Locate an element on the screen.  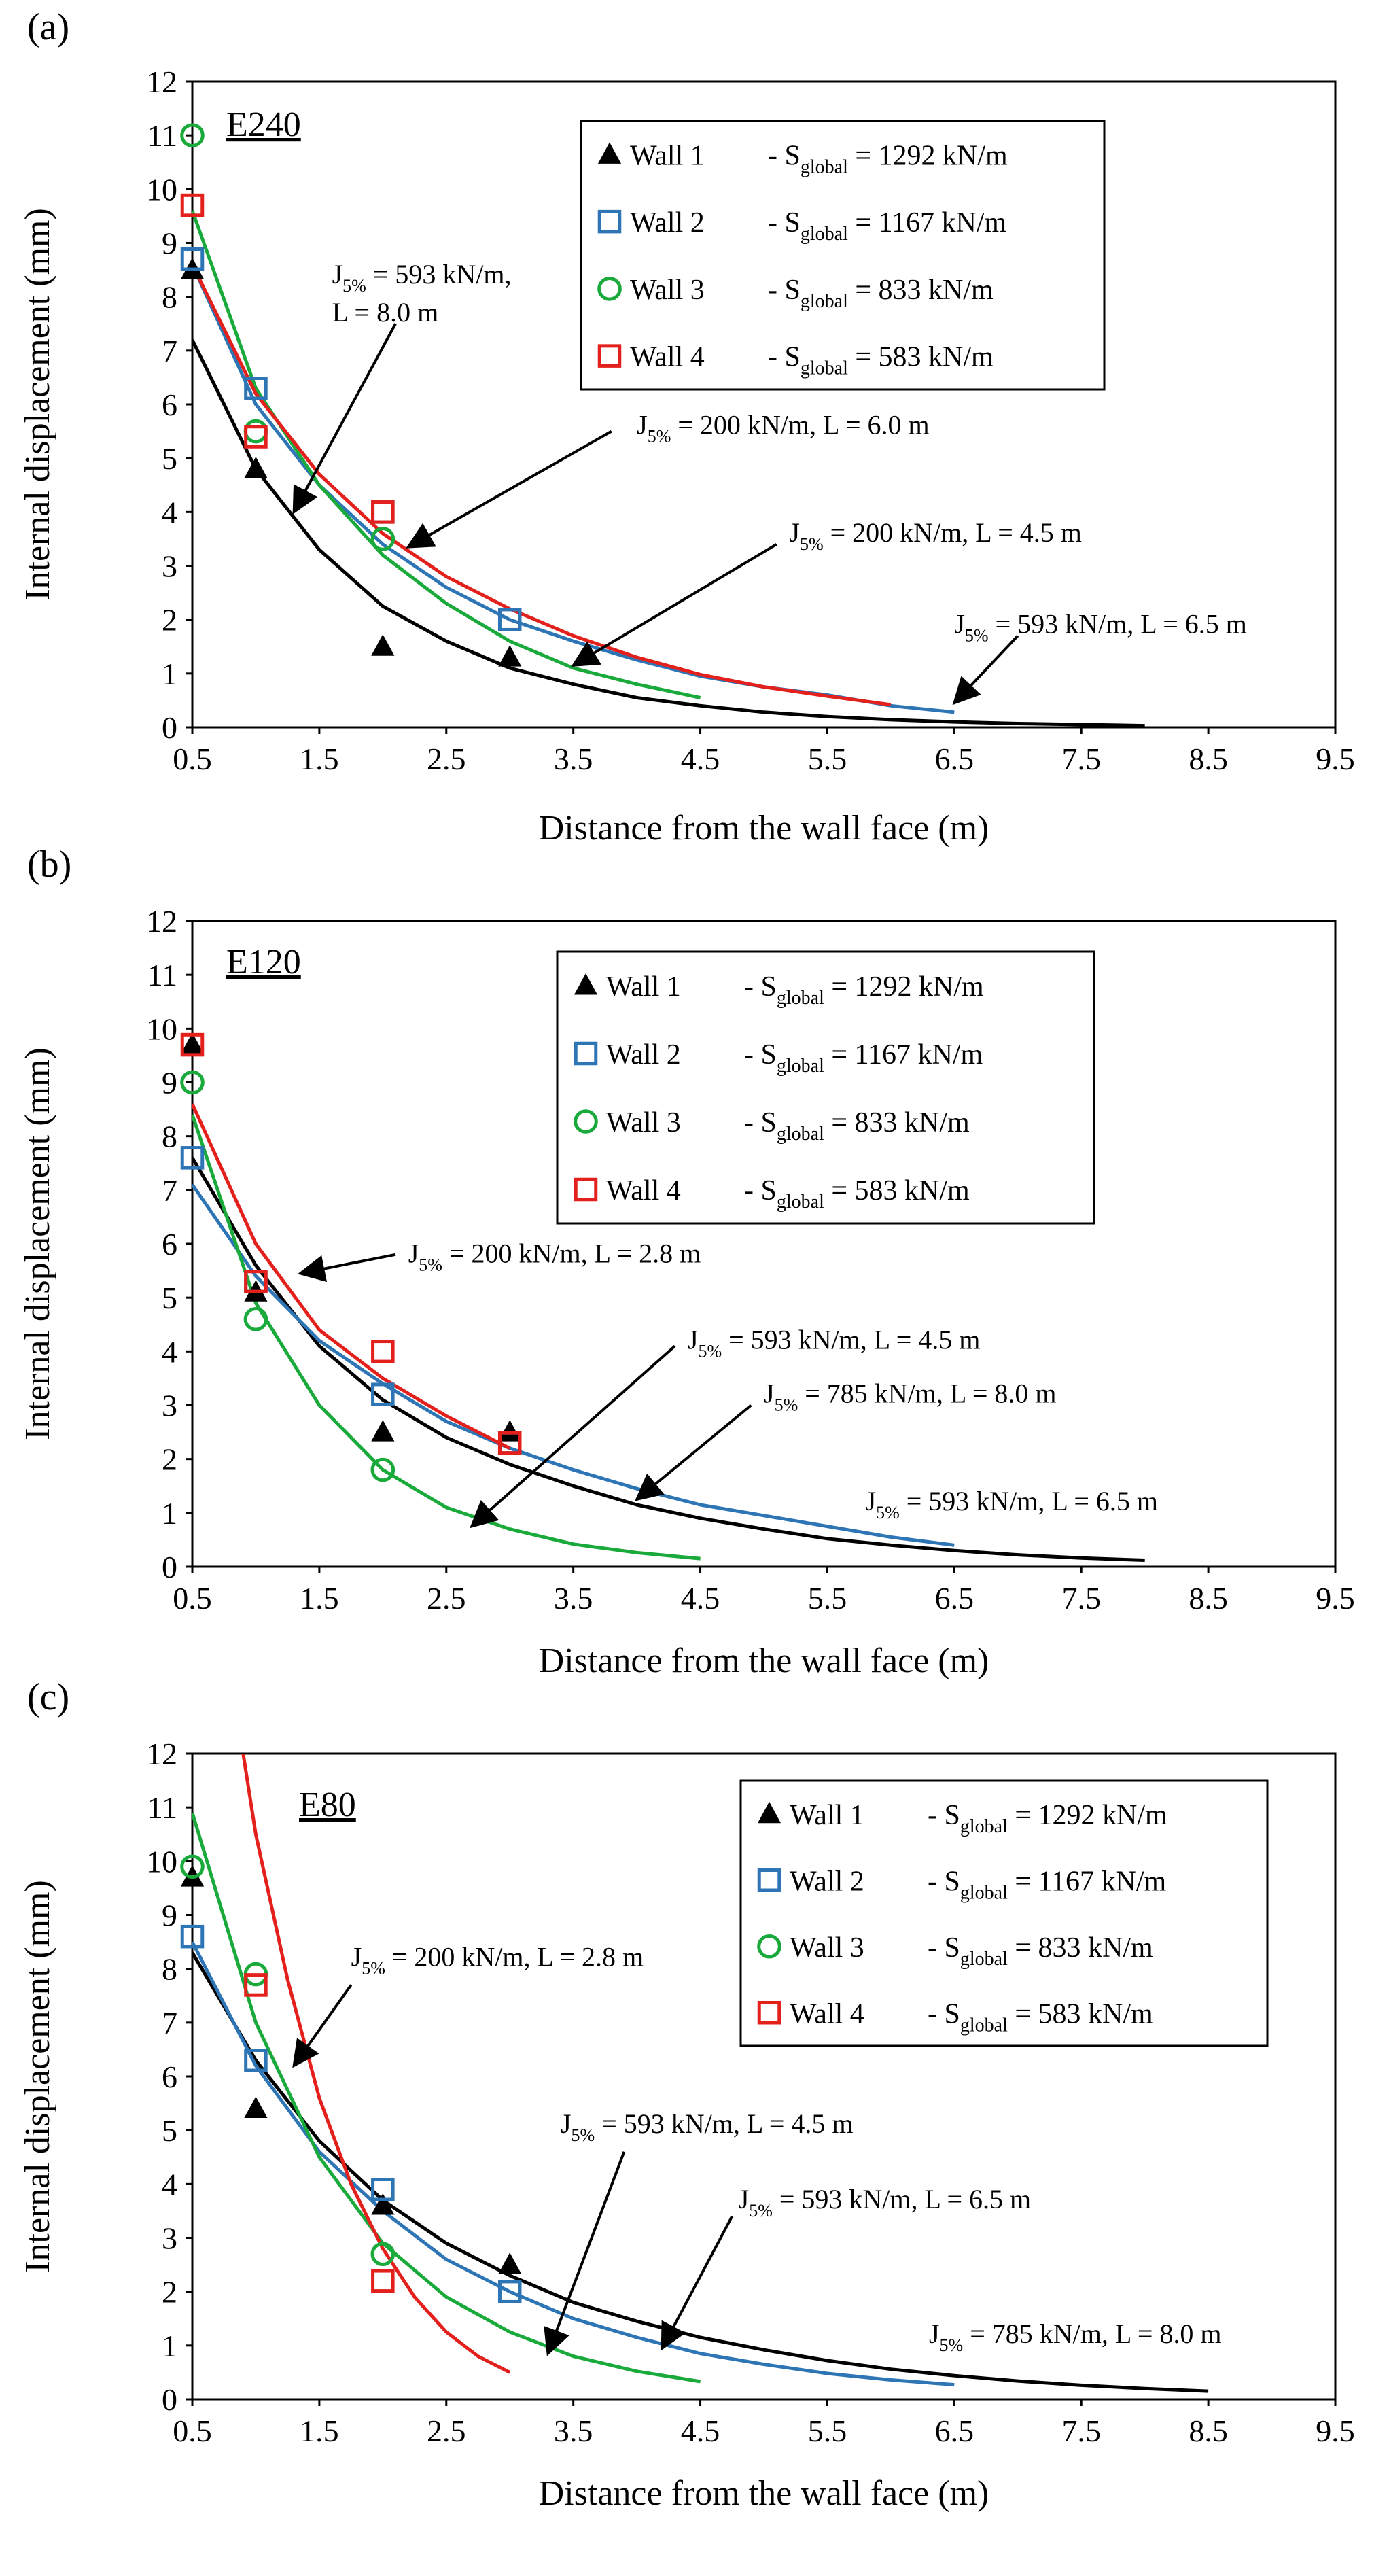
annotation-text: J5% = 593 kN/m, L = 6.5 m is located at coordinates (885, 2202).